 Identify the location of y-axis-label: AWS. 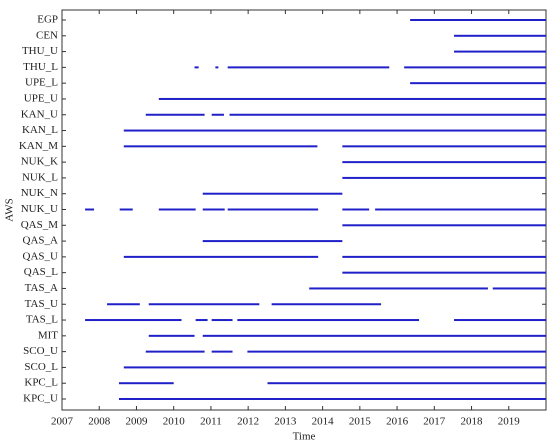
(10, 210).